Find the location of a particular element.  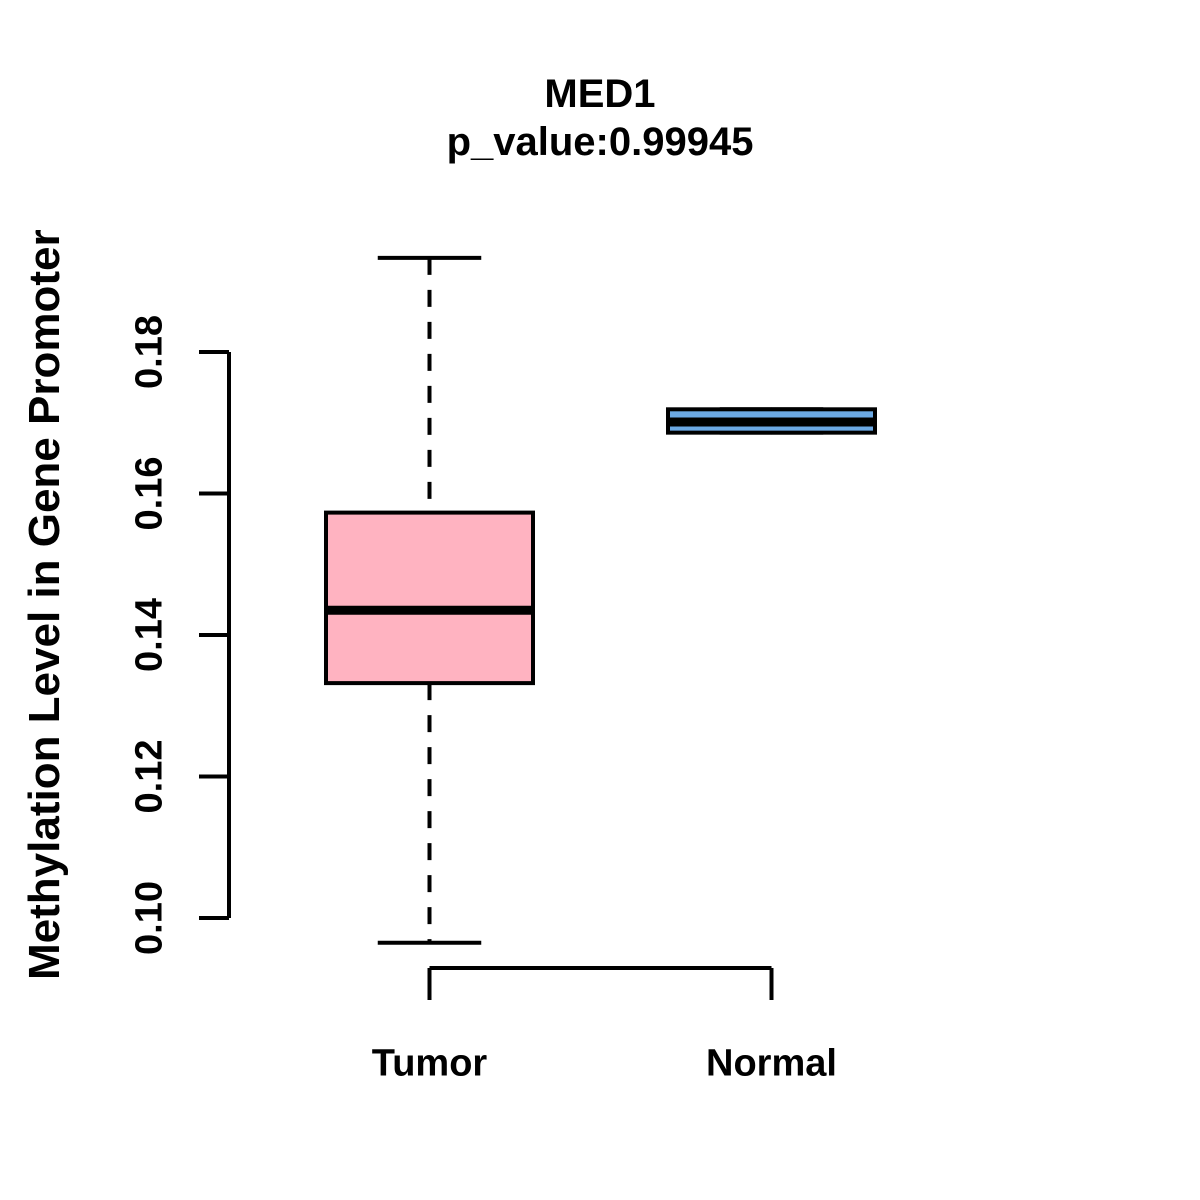

y-tick-label: 0.12 is located at coordinates (149, 777).